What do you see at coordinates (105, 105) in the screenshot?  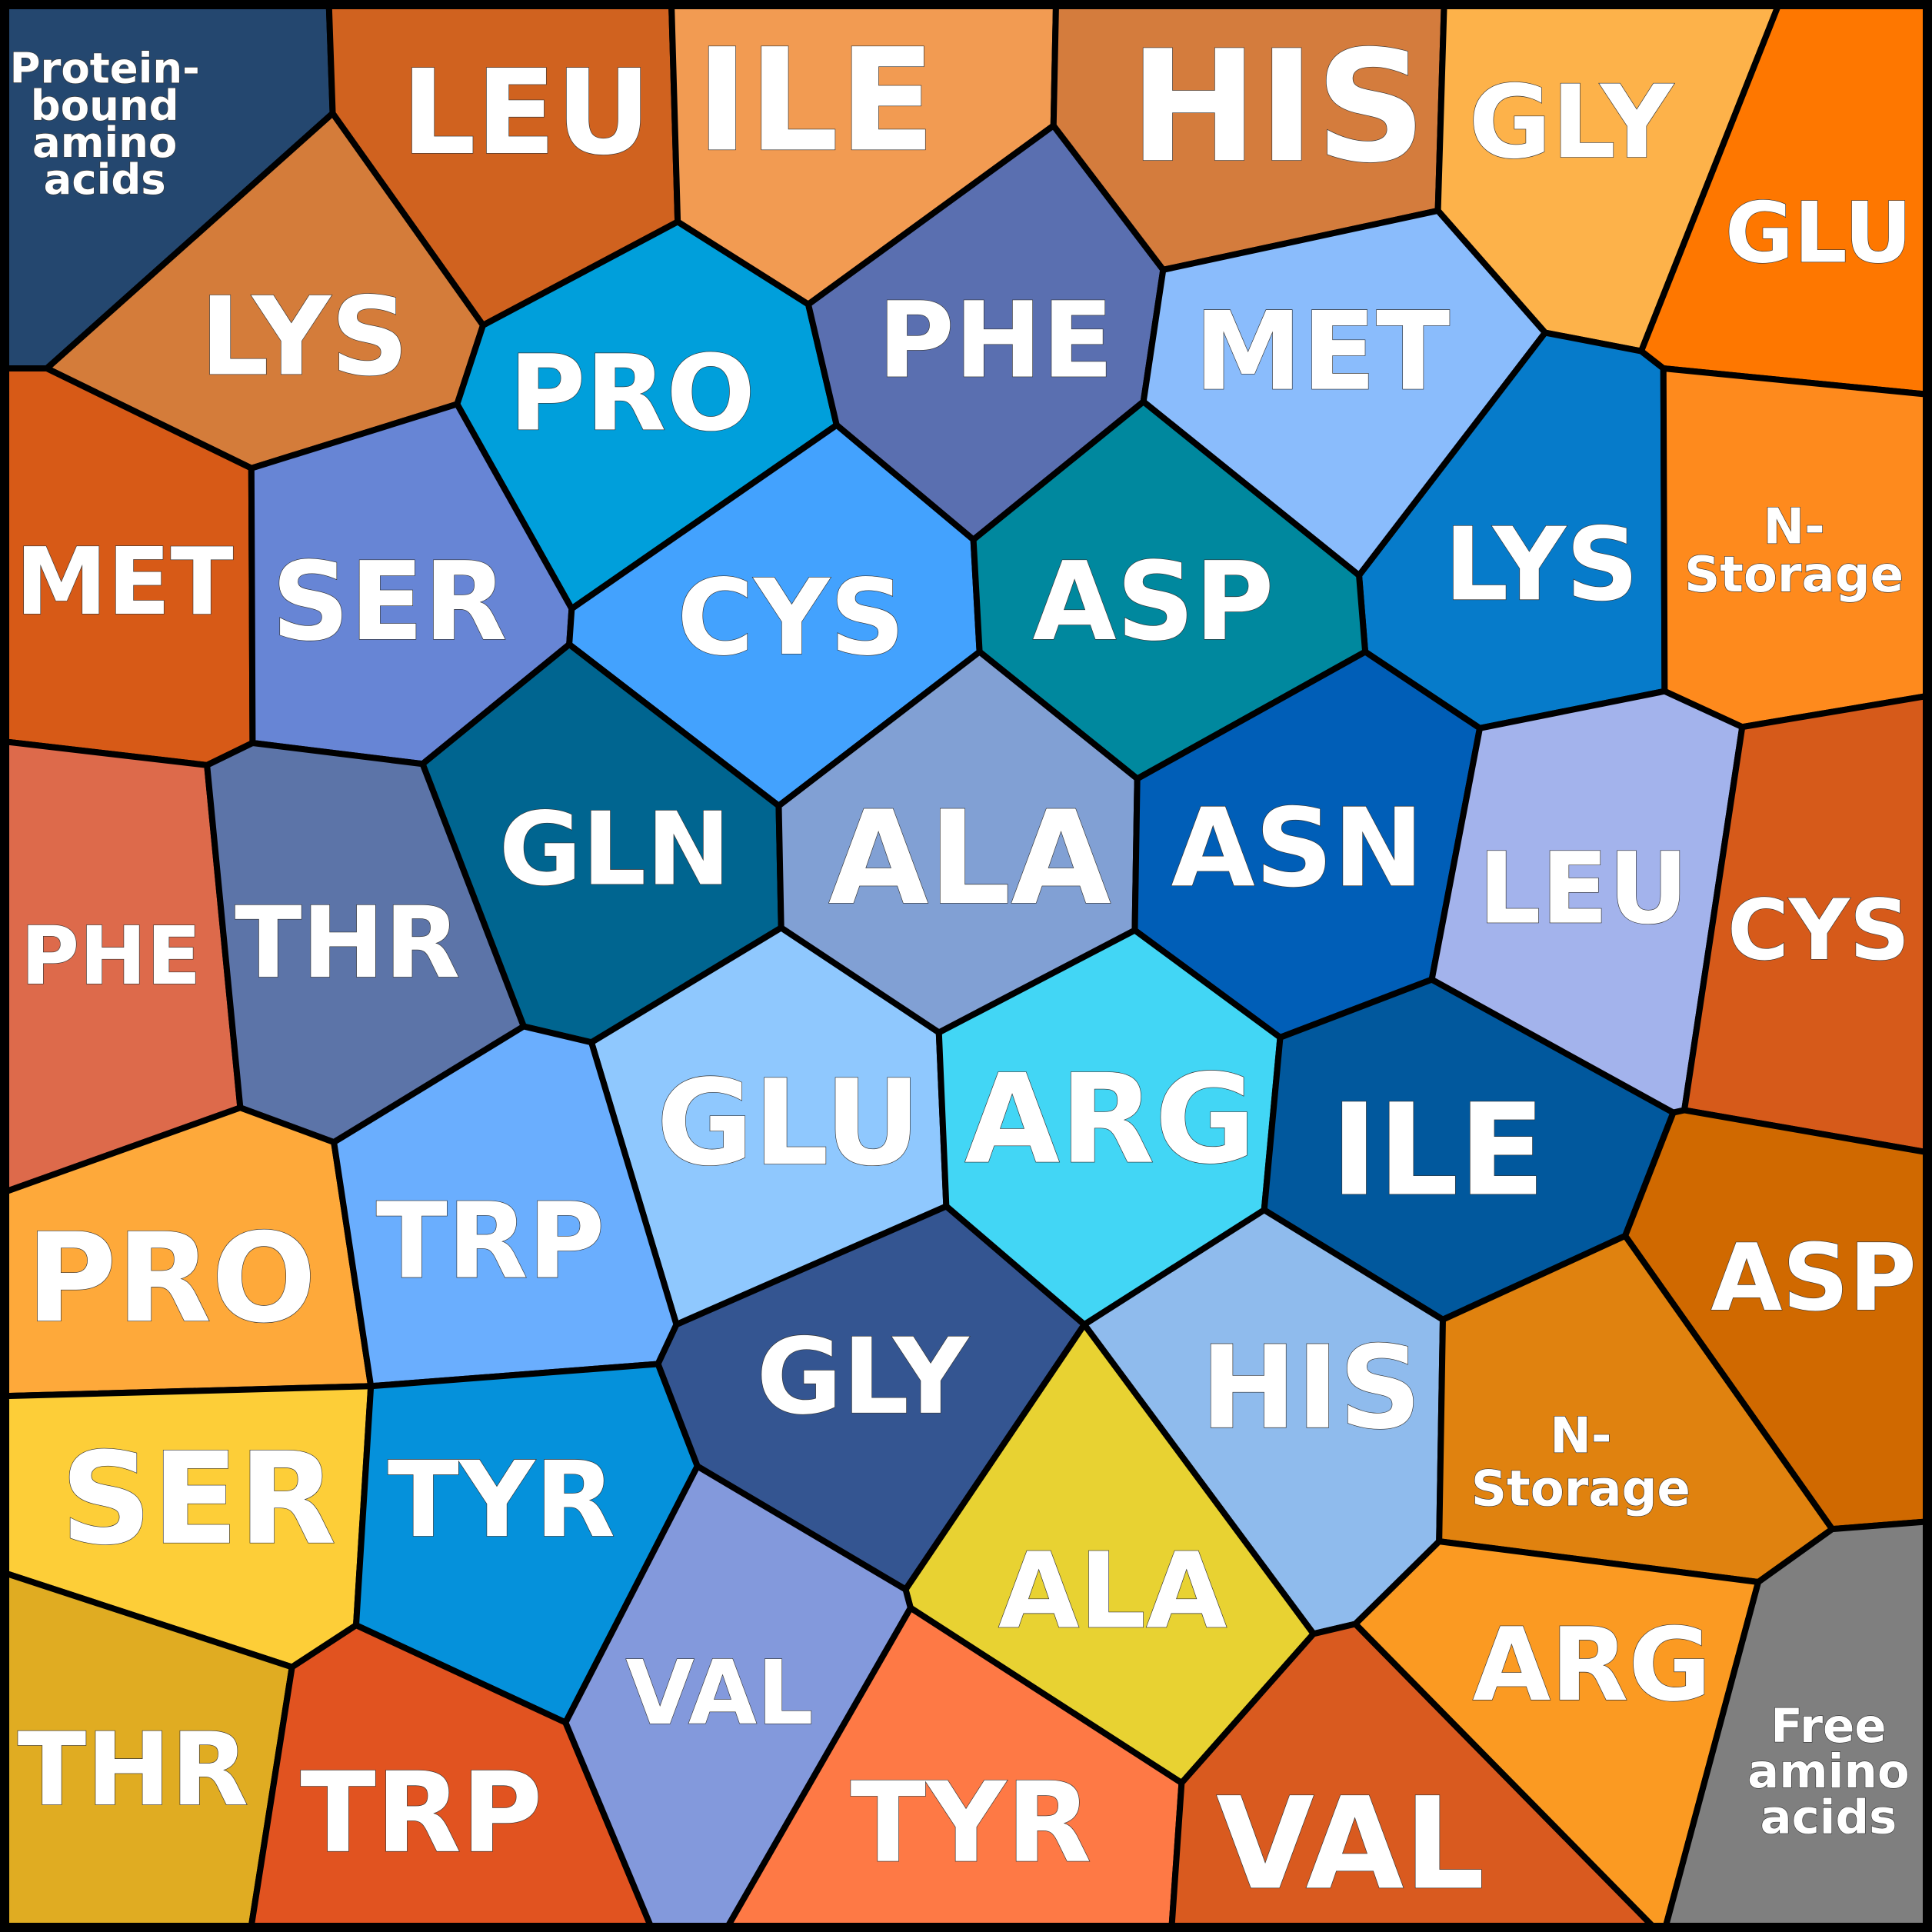 I see `label-line: bound` at bounding box center [105, 105].